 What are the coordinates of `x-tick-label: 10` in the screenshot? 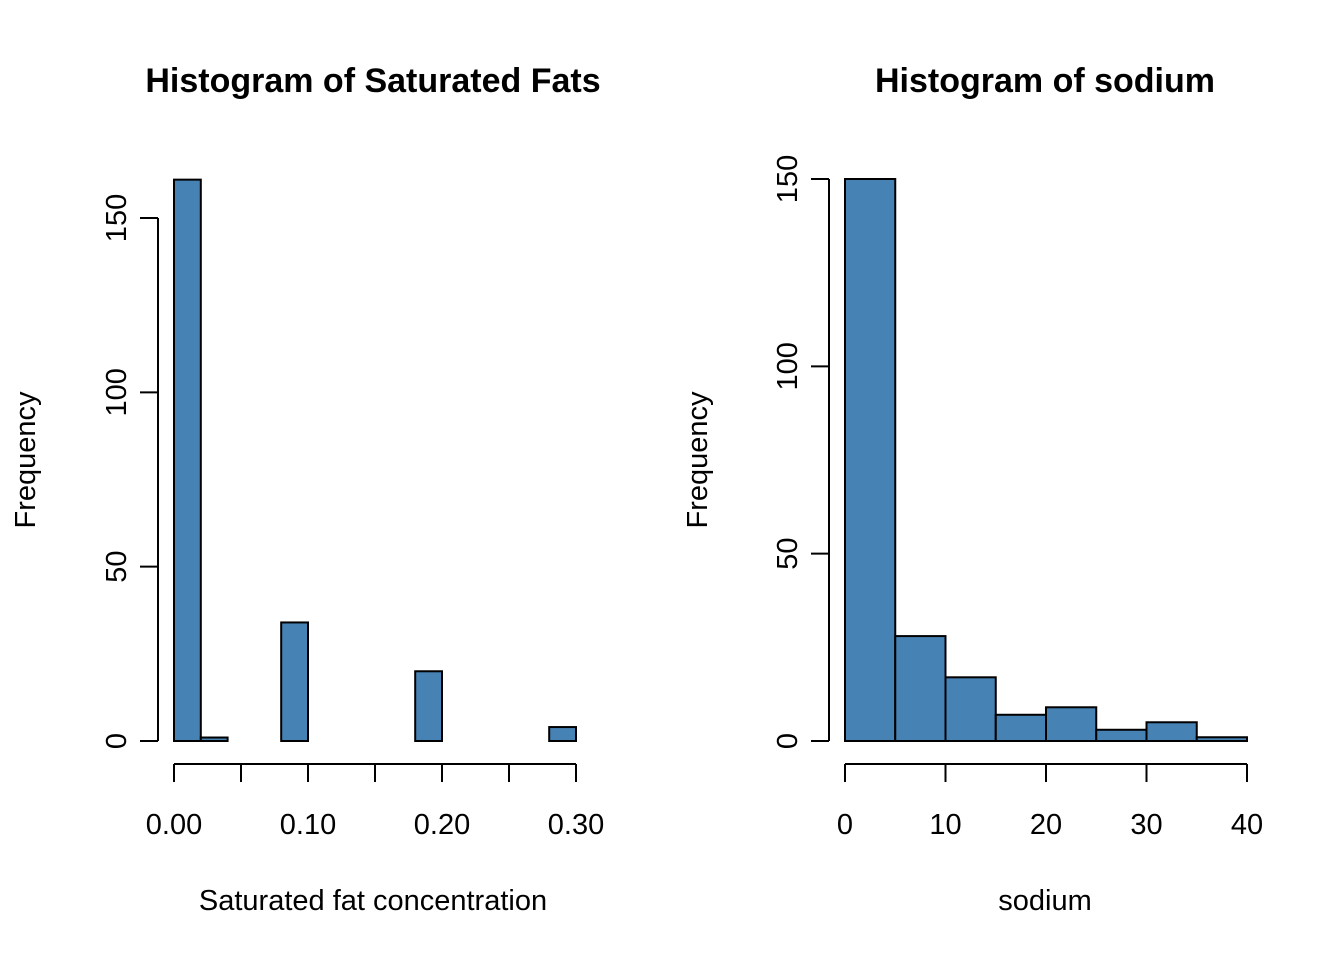 It's located at (945, 825).